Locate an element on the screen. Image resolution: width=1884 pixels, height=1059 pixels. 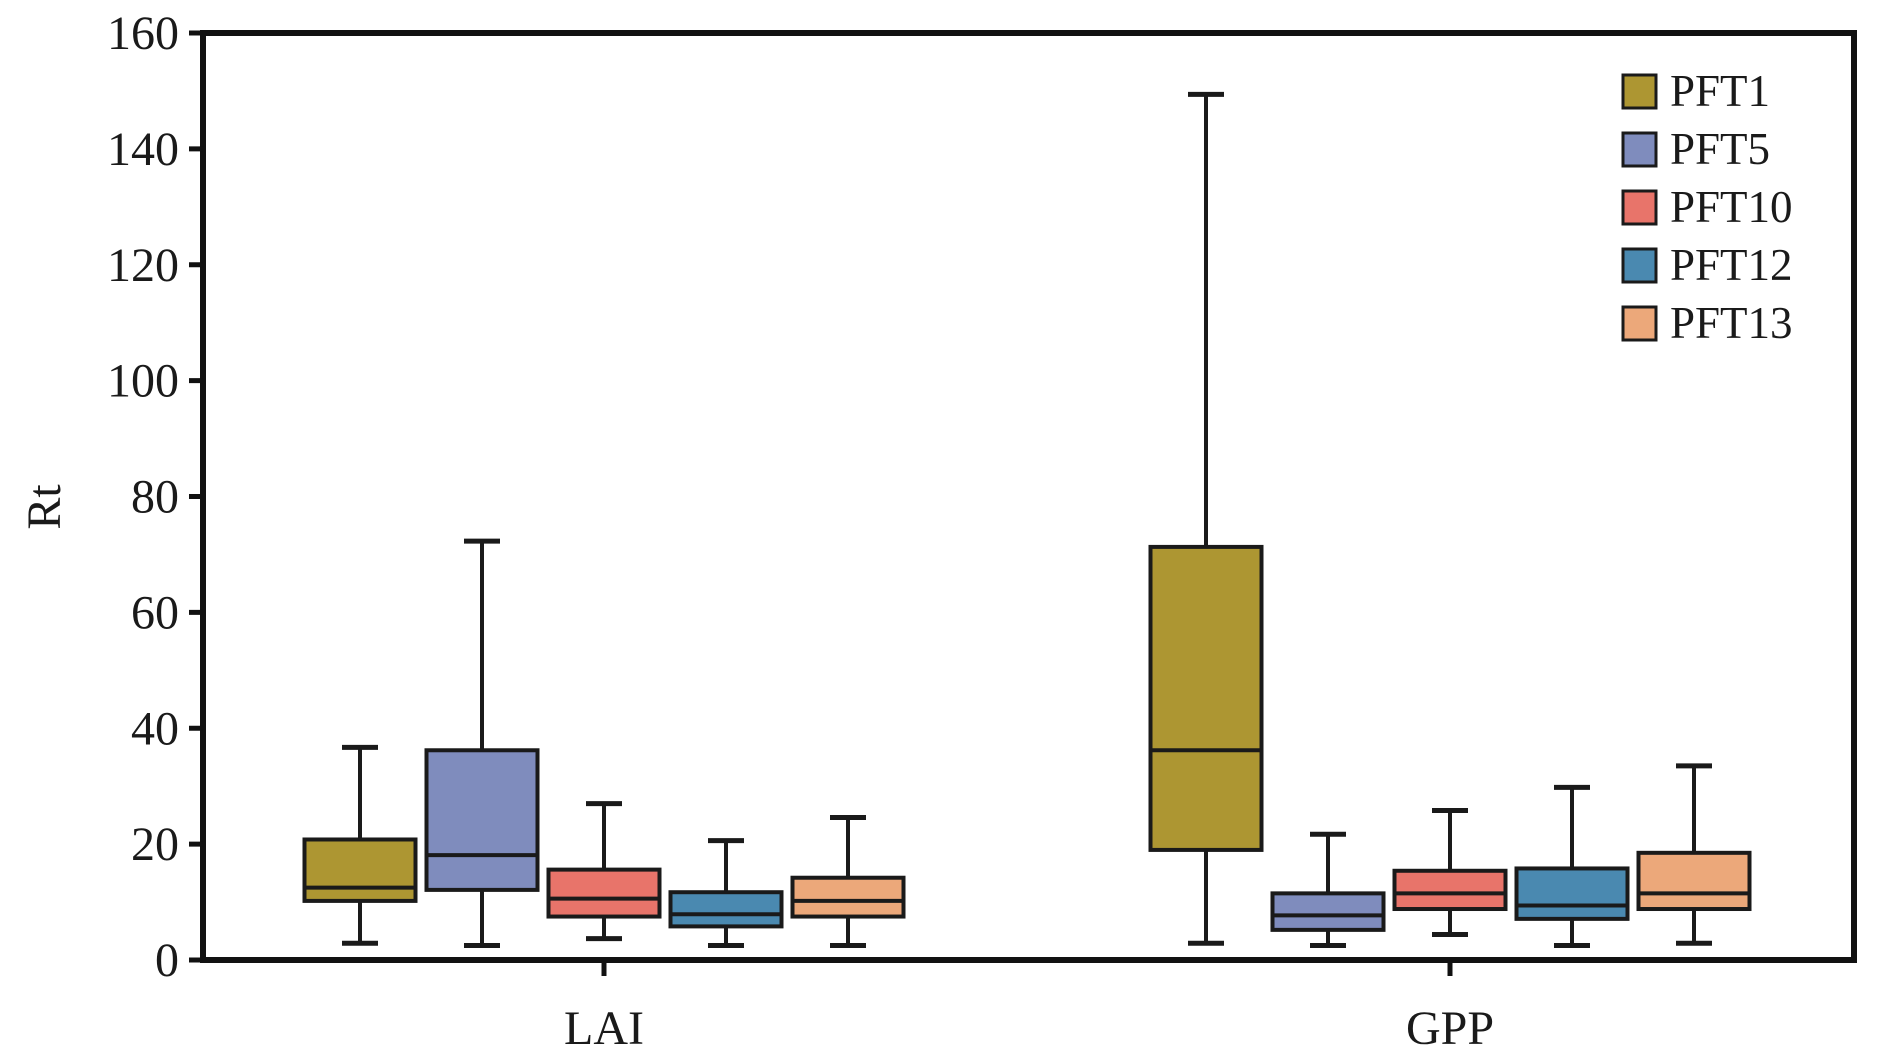
box-pft13-lai is located at coordinates (848, 881).